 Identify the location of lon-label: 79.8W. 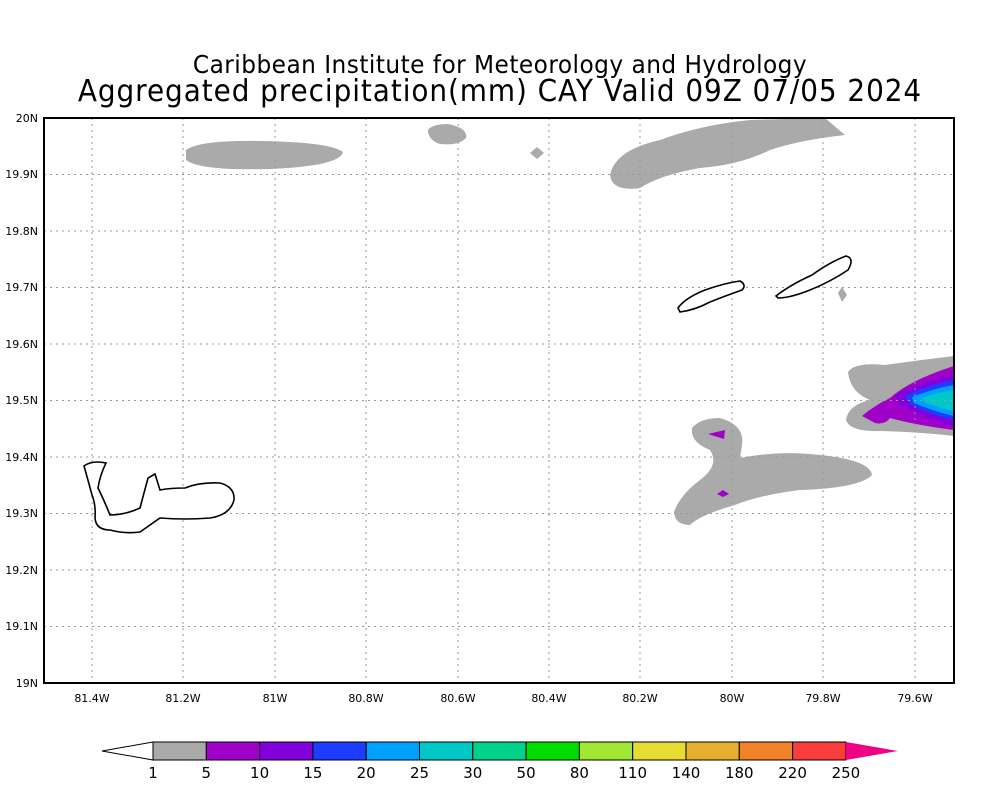
(822, 698).